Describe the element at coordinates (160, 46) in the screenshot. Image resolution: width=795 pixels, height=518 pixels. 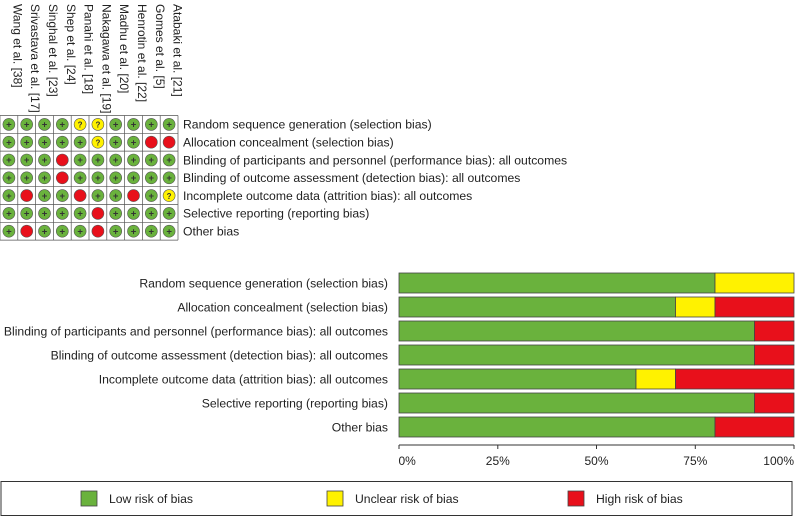
I see `study-label: Gomes et al. [5]` at that location.